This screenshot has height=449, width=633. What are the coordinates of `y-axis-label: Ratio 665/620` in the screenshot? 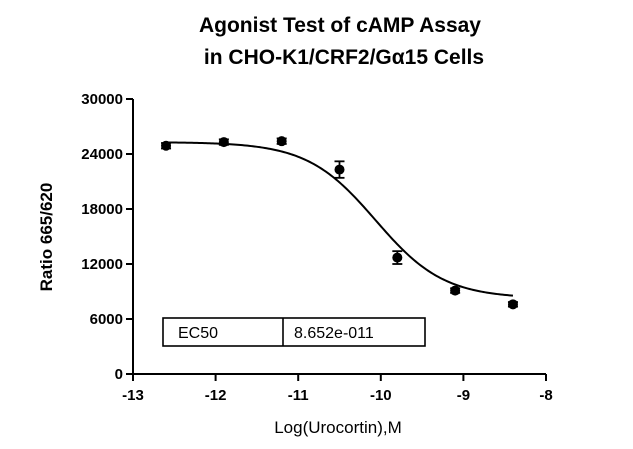 It's located at (46, 237).